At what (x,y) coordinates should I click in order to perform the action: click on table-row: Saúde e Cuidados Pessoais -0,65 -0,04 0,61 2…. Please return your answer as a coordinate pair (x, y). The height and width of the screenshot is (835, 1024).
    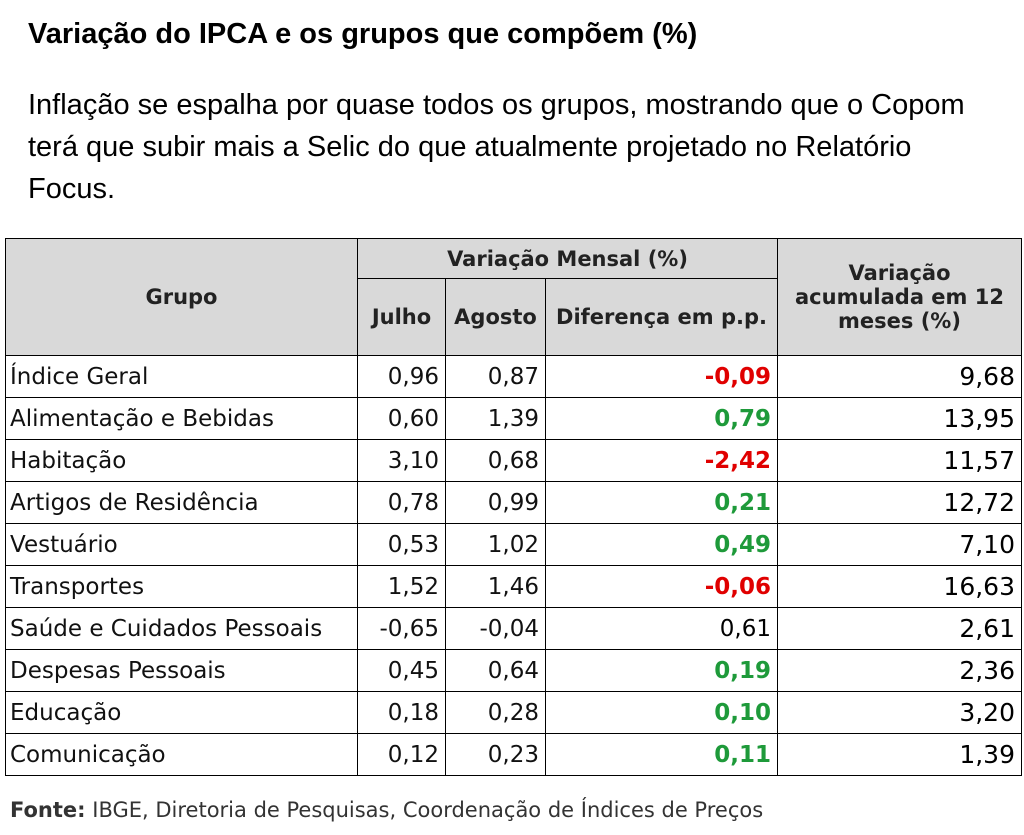
    Looking at the image, I should click on (513, 628).